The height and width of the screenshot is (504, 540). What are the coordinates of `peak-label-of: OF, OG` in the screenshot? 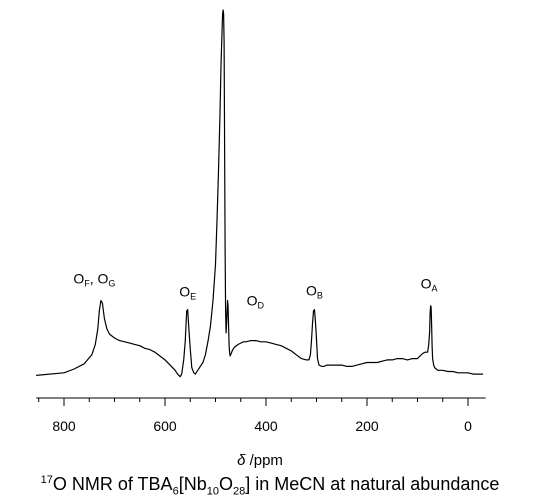 It's located at (94, 280).